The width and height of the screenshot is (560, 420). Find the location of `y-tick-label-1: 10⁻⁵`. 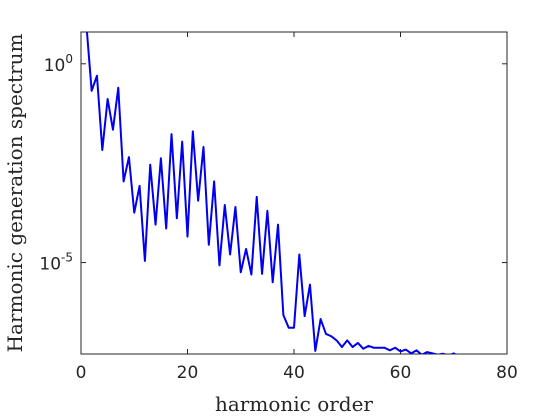

y-tick-label-1: 10⁻⁵ is located at coordinates (56, 263).